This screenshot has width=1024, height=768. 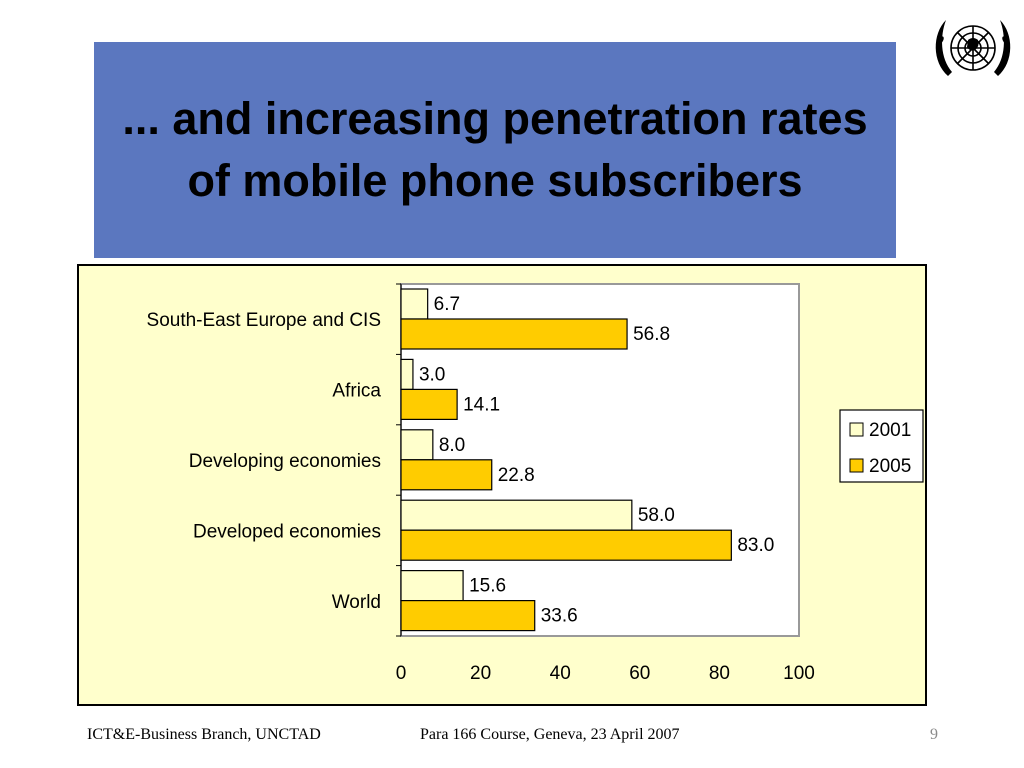 What do you see at coordinates (480, 673) in the screenshot?
I see `x-tick-label: 20` at bounding box center [480, 673].